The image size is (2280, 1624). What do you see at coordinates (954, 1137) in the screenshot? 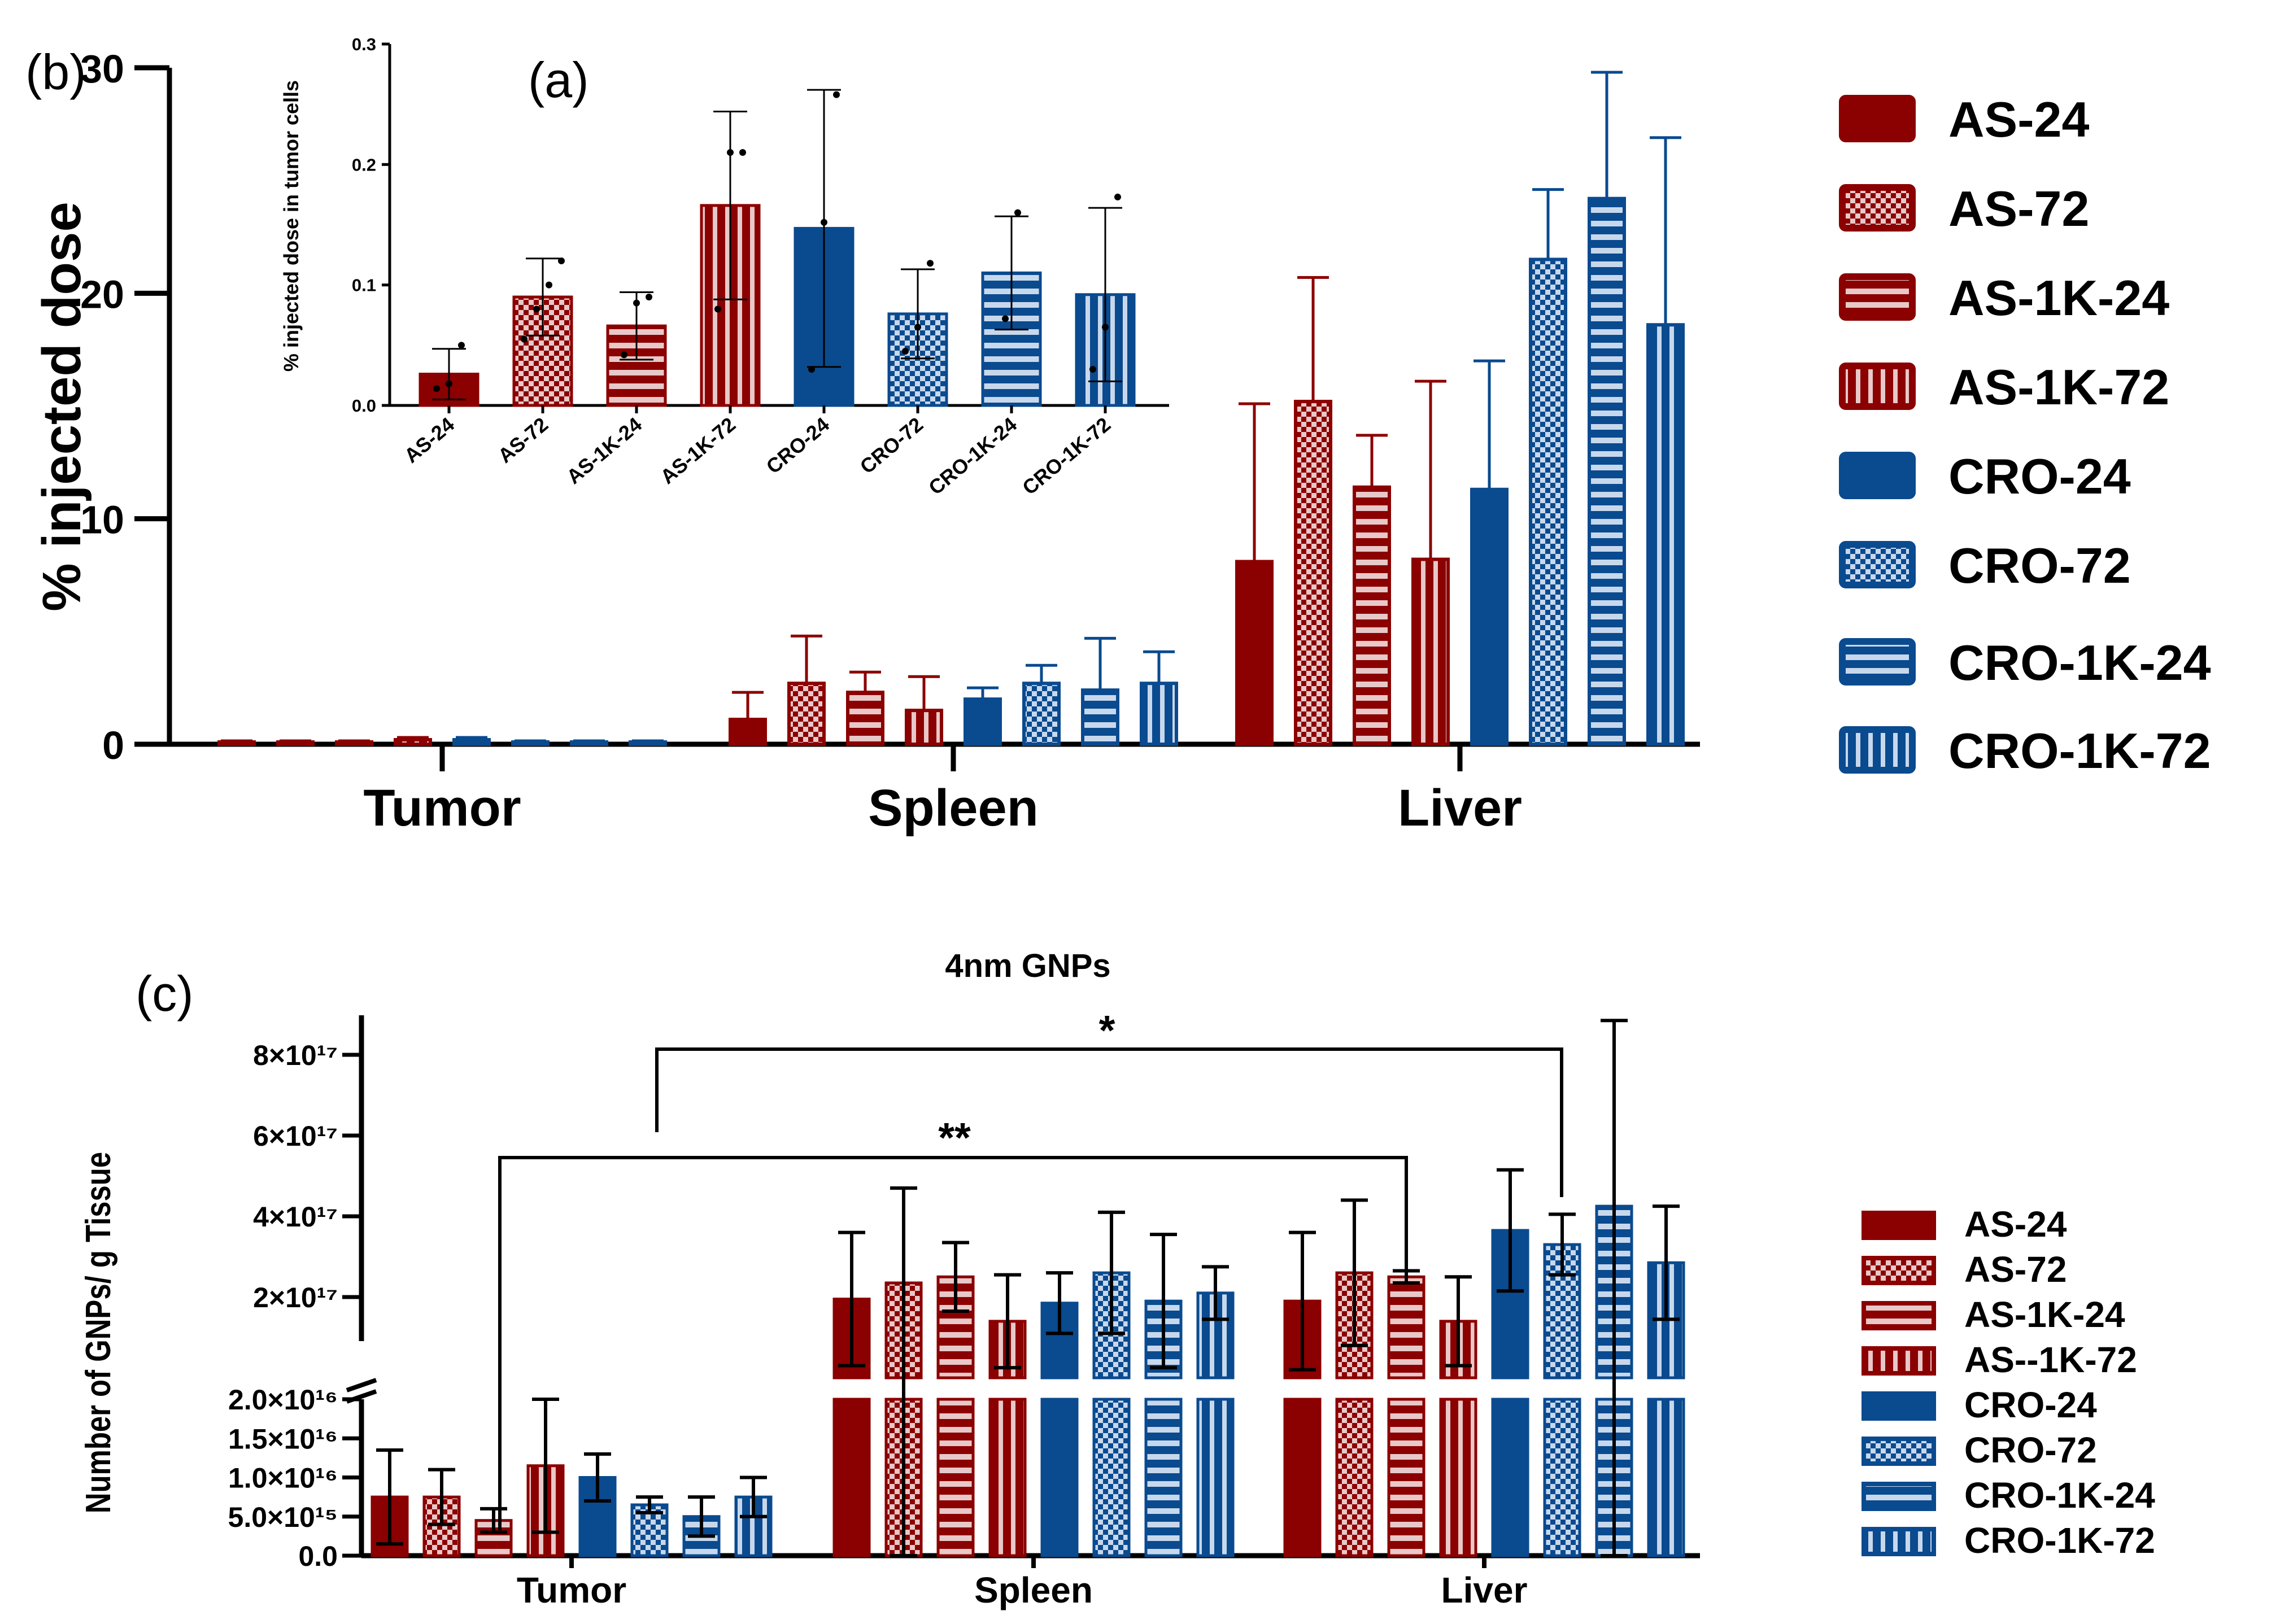
I see `panel-c-significance-double-star: **` at bounding box center [954, 1137].